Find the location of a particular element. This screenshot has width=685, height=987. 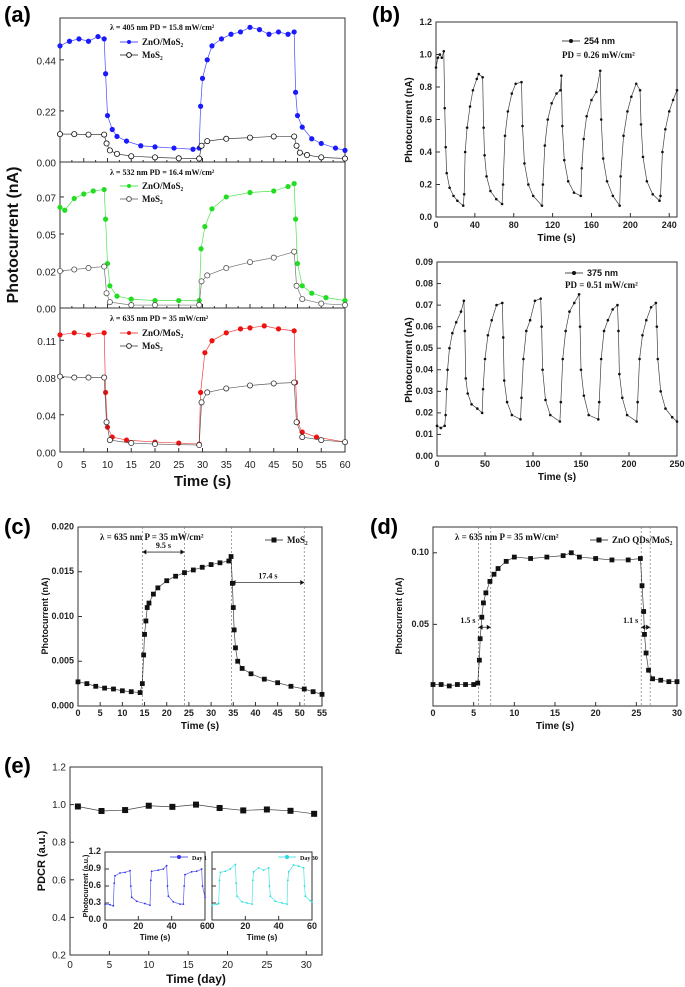

x-tick-label: 100 is located at coordinates (532, 464).